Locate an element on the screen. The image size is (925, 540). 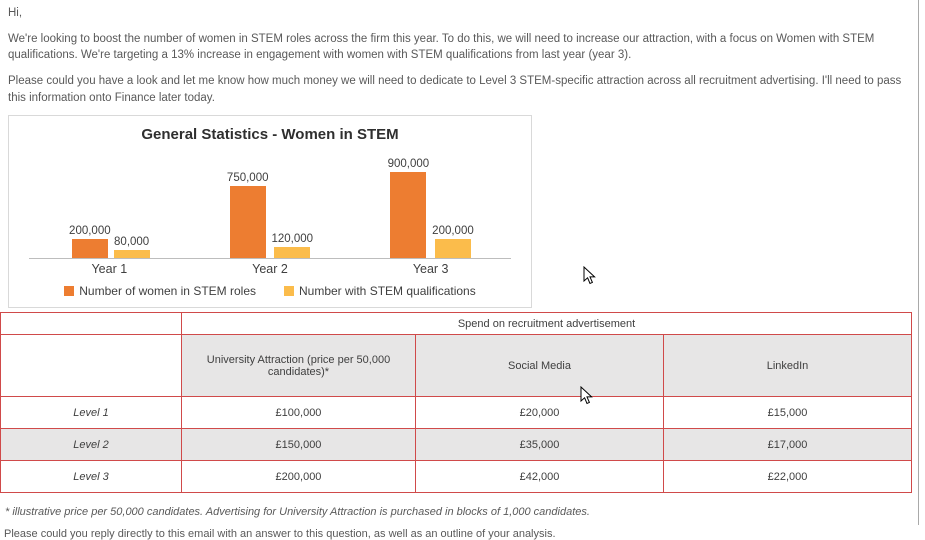
scrollbar-track is located at coordinates (918, 262).